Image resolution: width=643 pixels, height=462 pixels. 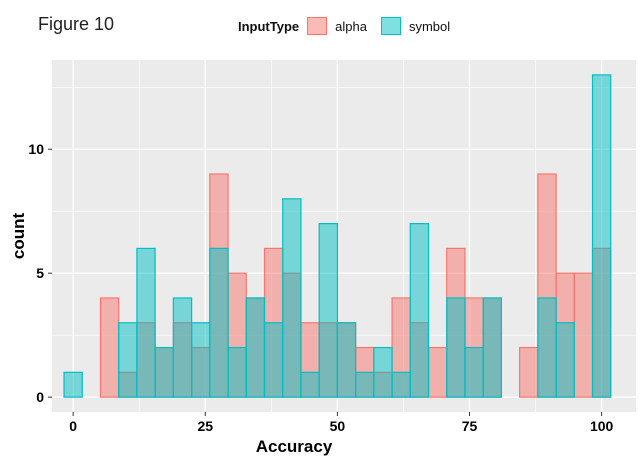 I want to click on y-tick-label: 10, so click(x=36, y=149).